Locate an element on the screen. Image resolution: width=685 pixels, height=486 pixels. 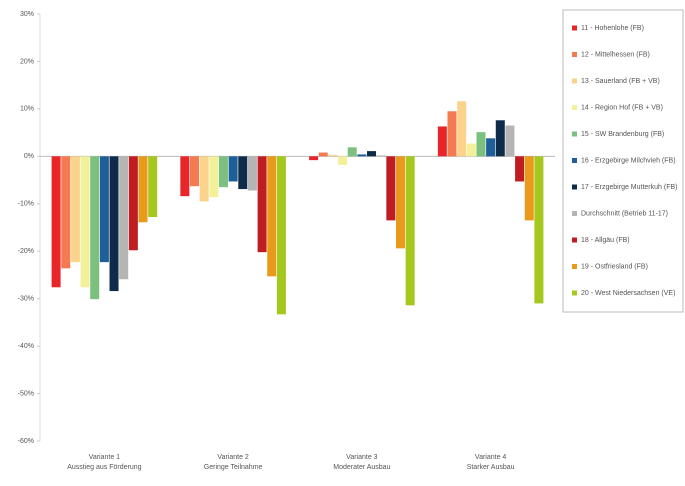
x-tick-label: Variante 3 Moderater Ausbau is located at coordinates (361, 462).